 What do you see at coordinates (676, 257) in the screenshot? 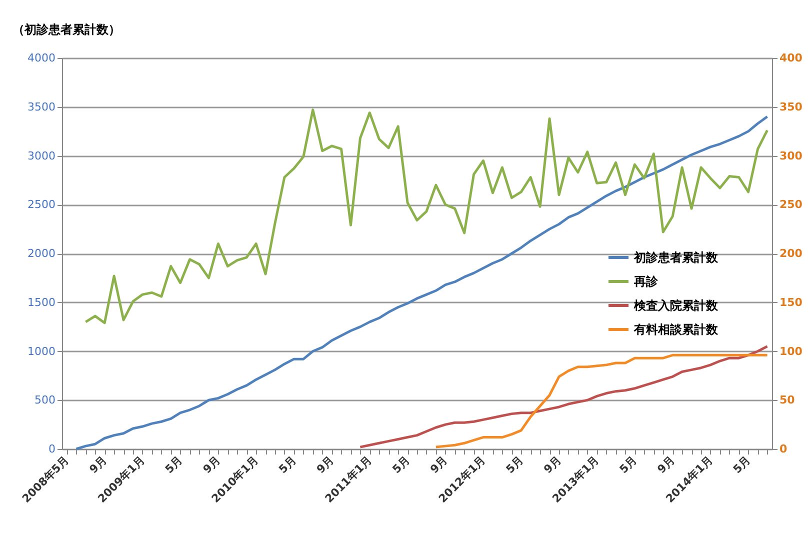
I see `legend-label: 初診患者累計数` at bounding box center [676, 257].